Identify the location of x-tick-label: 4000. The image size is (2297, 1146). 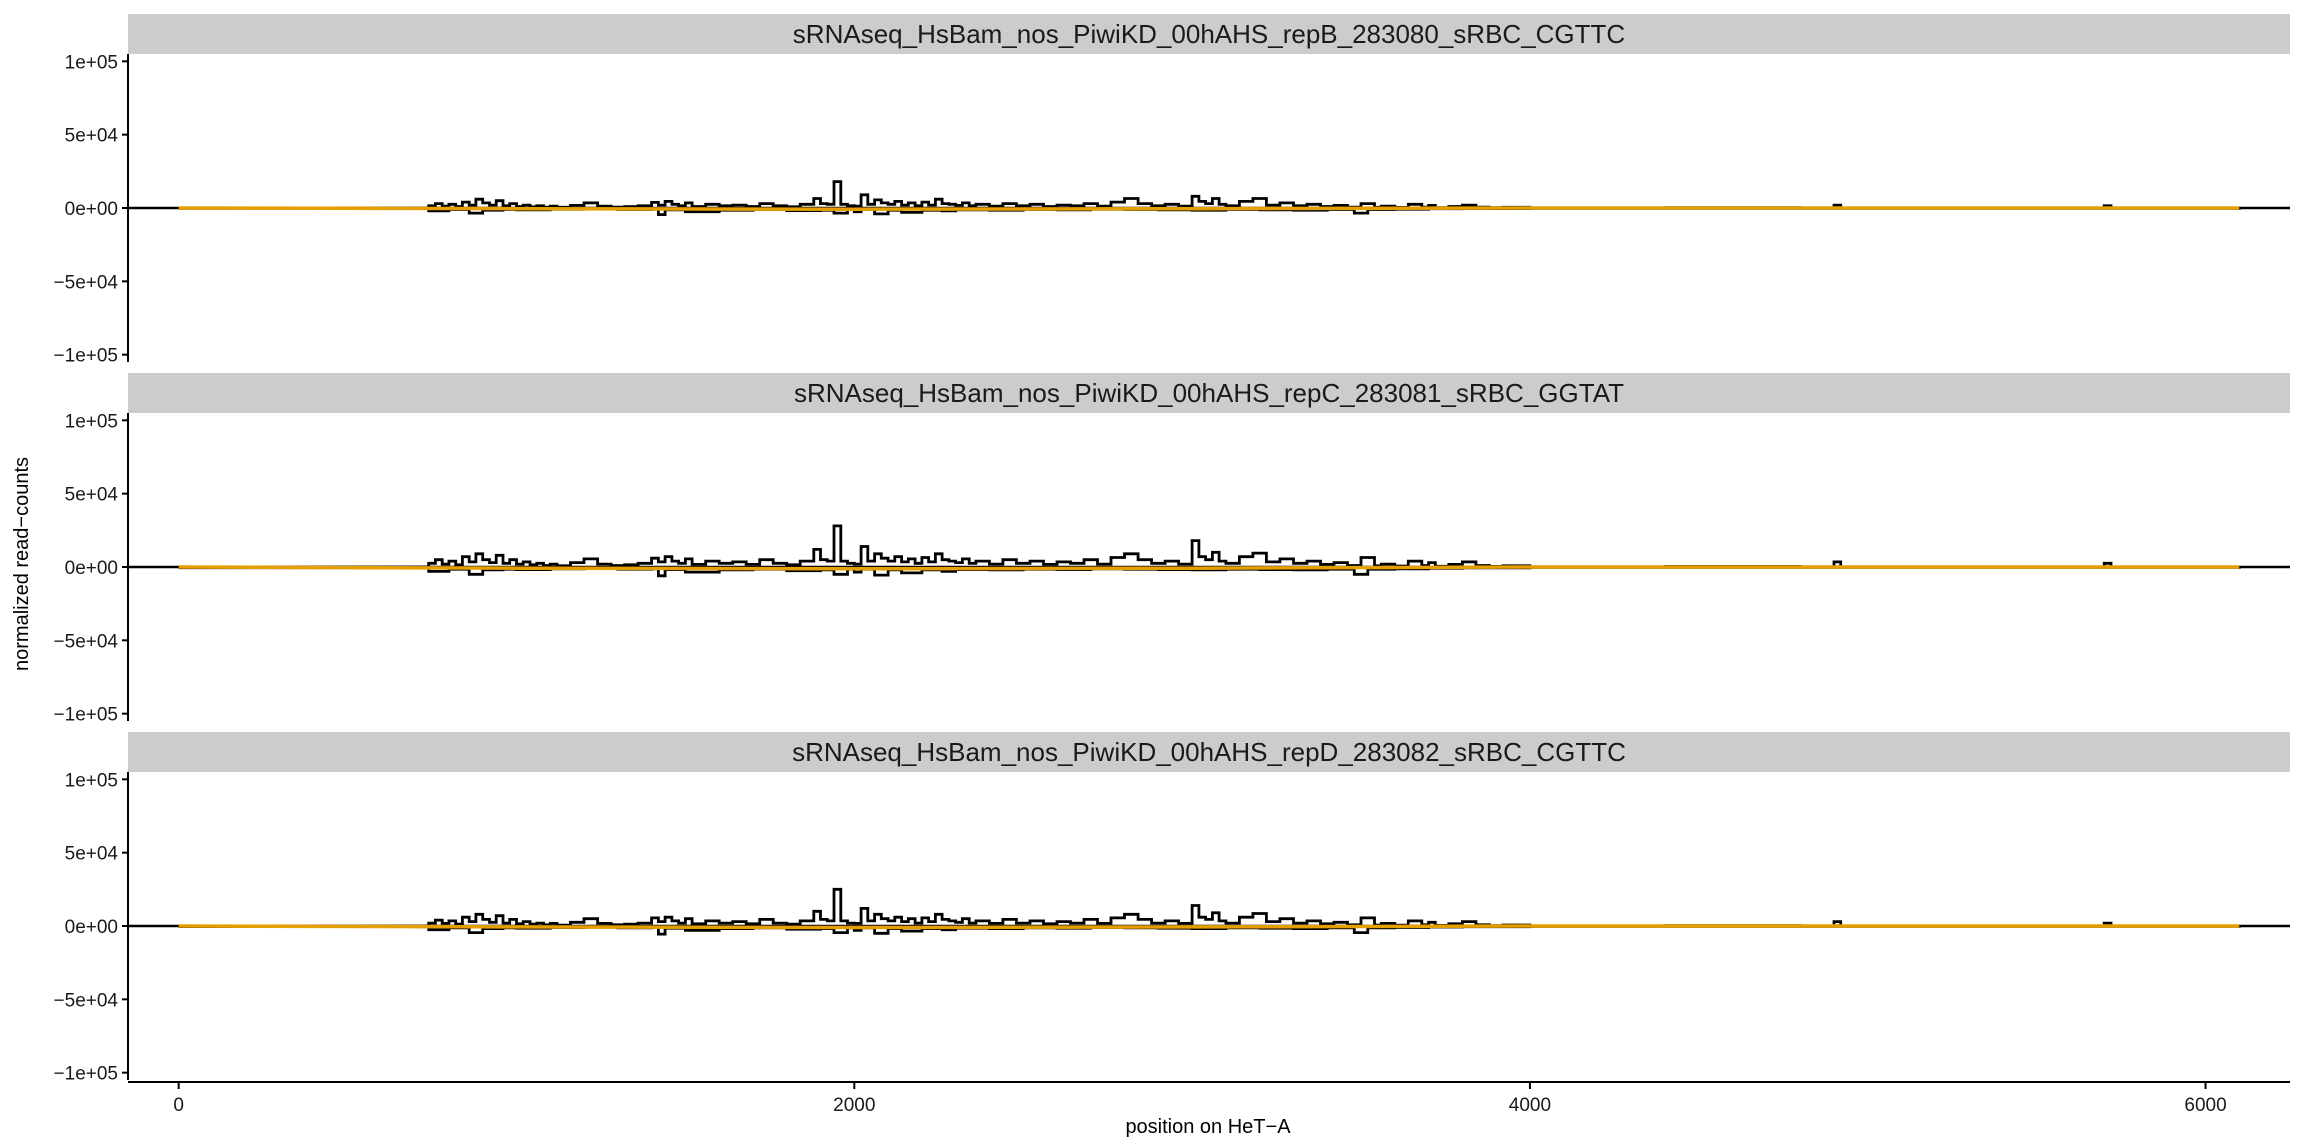
(1530, 1105).